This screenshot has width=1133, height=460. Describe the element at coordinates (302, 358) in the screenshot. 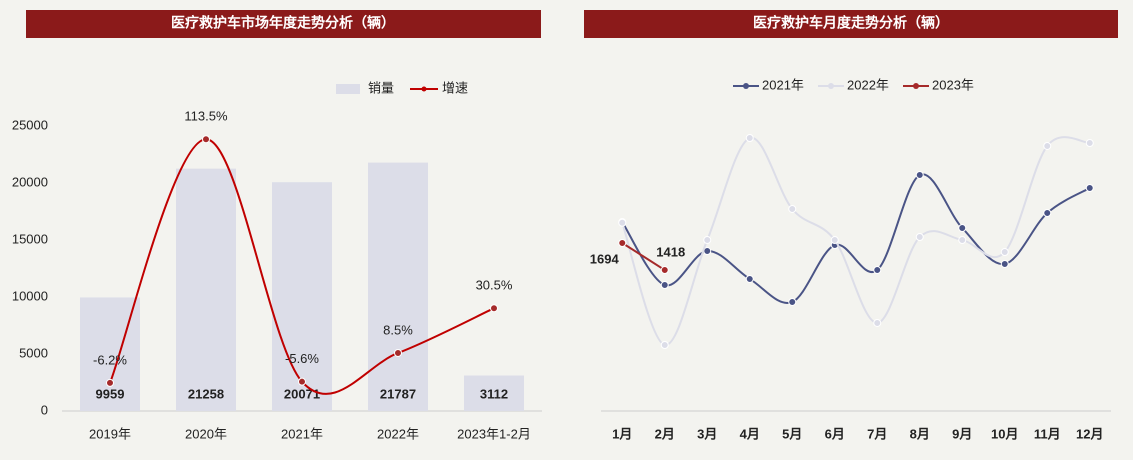

I see `data-label: -5.6%` at that location.